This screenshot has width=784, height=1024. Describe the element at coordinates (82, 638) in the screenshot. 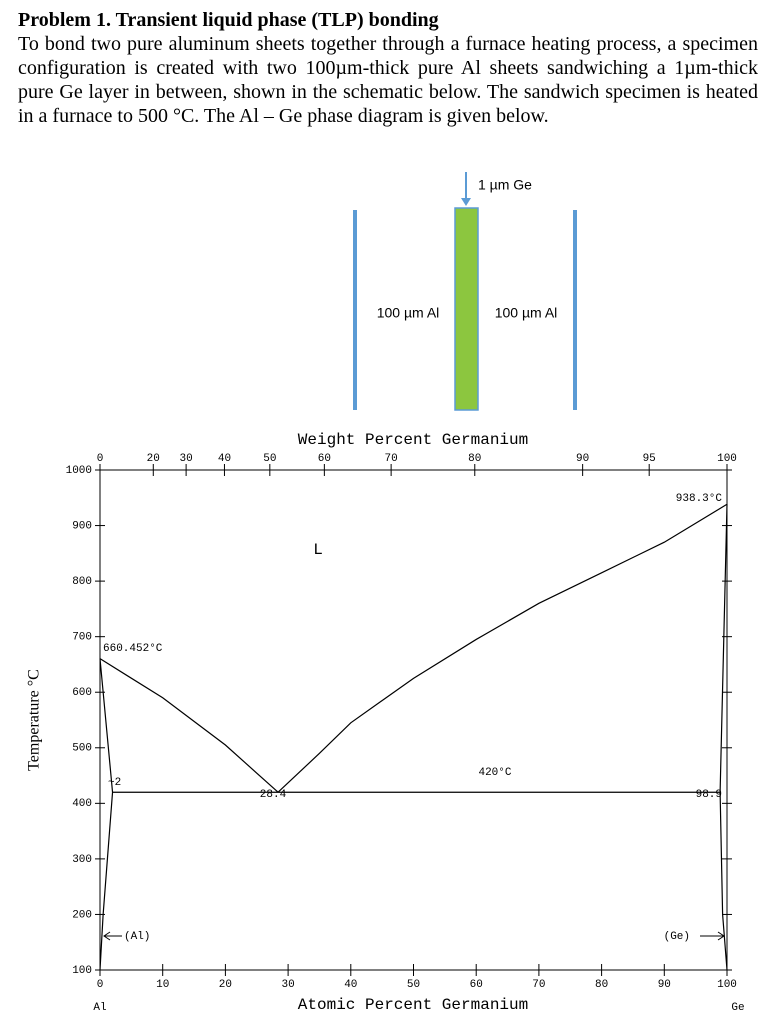

I see `y-tick-label: 700` at that location.